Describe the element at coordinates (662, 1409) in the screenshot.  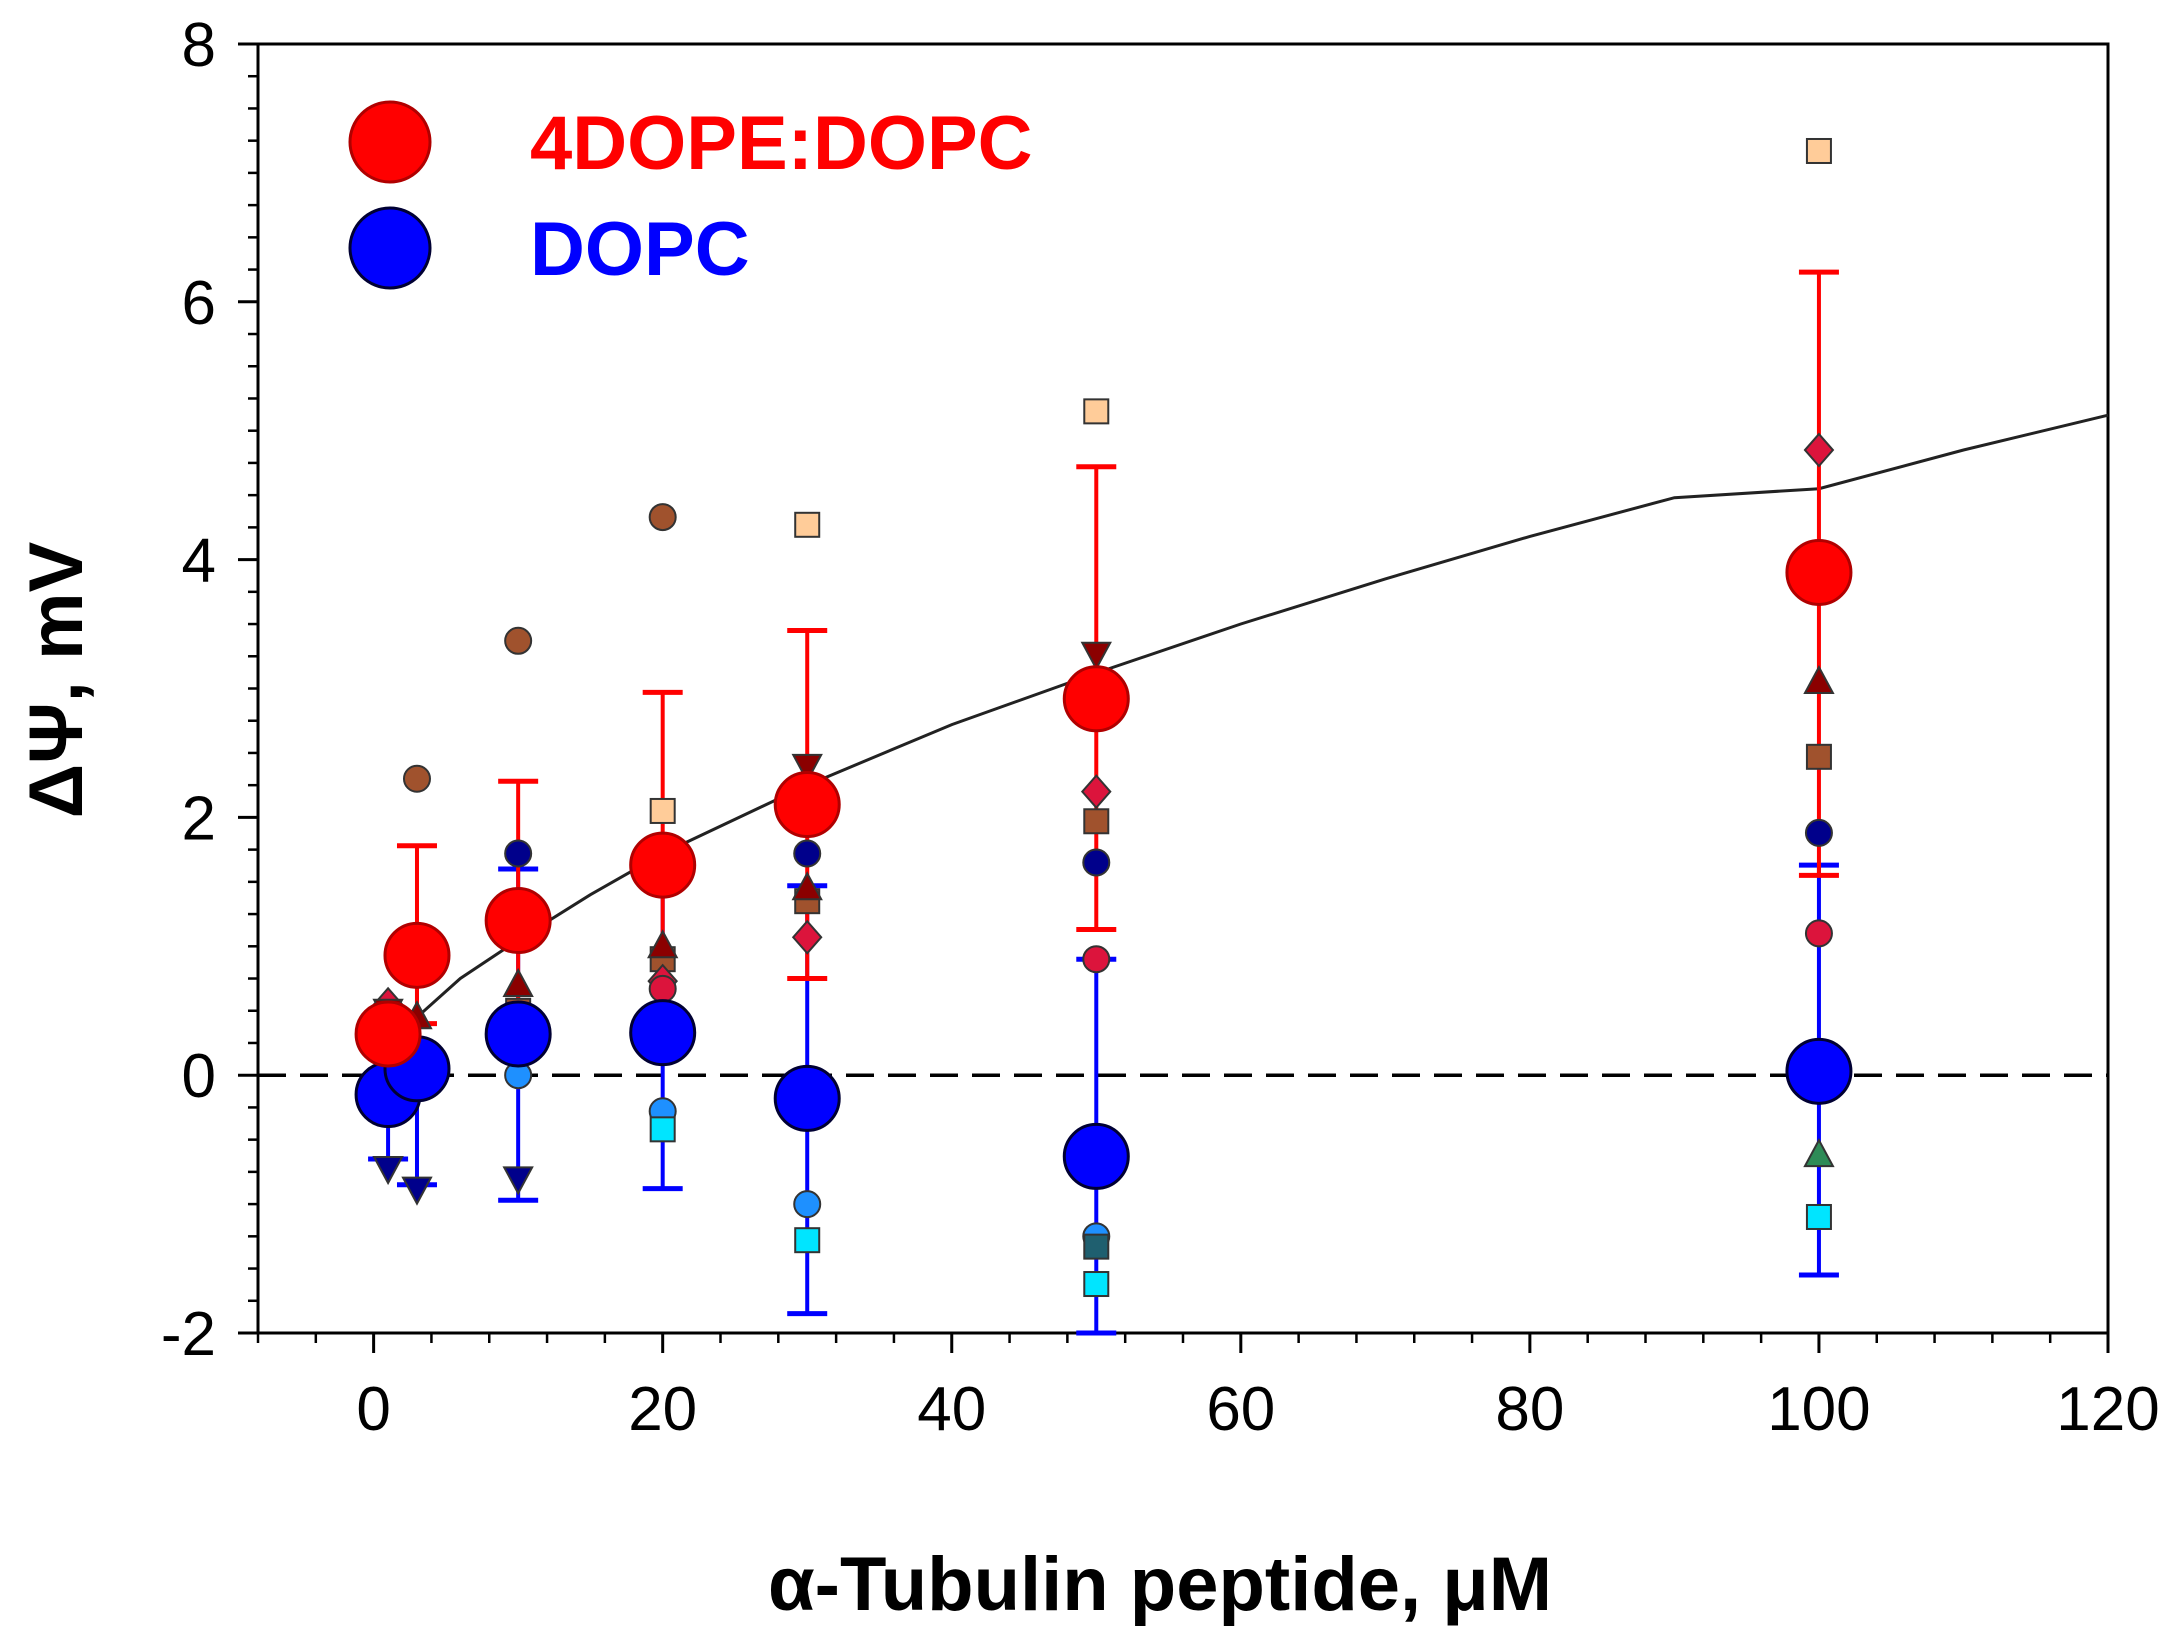
I see `x-tick-label: 20` at that location.